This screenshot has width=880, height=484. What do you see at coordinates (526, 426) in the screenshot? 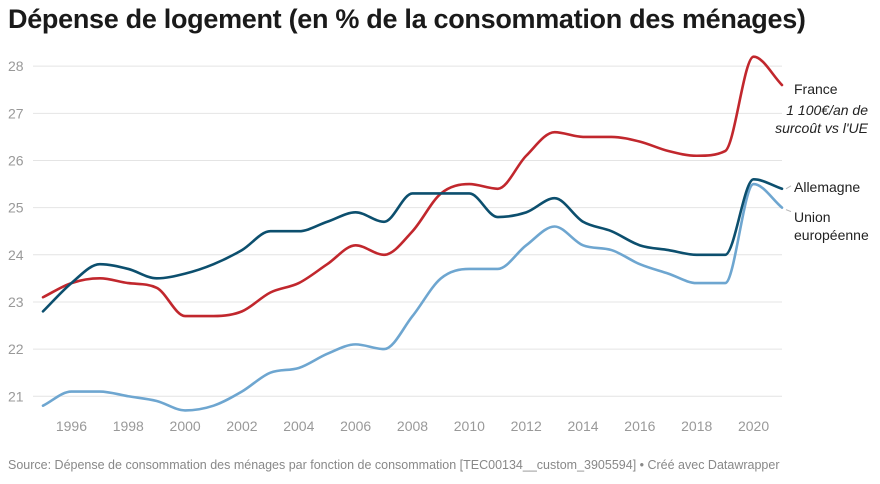
I see `x-tick-label: 2012` at bounding box center [526, 426].